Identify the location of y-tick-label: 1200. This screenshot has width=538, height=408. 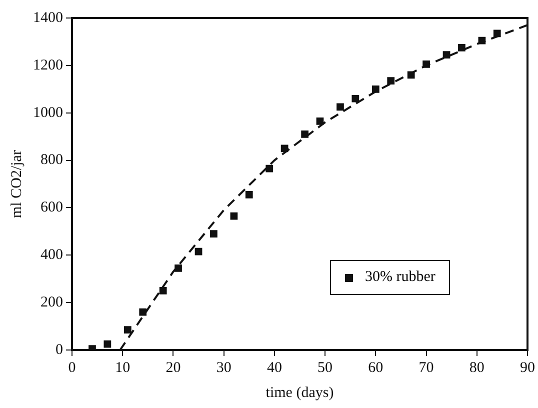
(48, 65).